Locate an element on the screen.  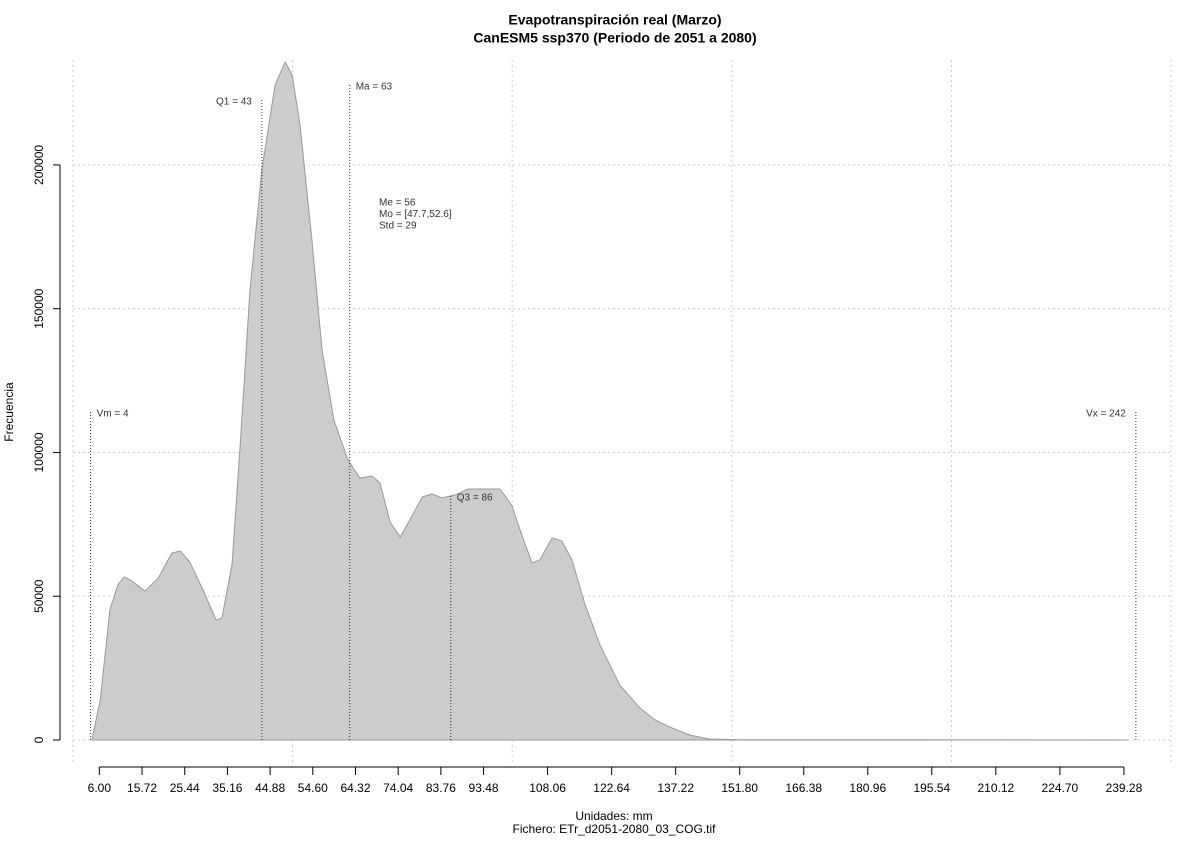
y-axis-label: Frecuencia is located at coordinates (9, 412).